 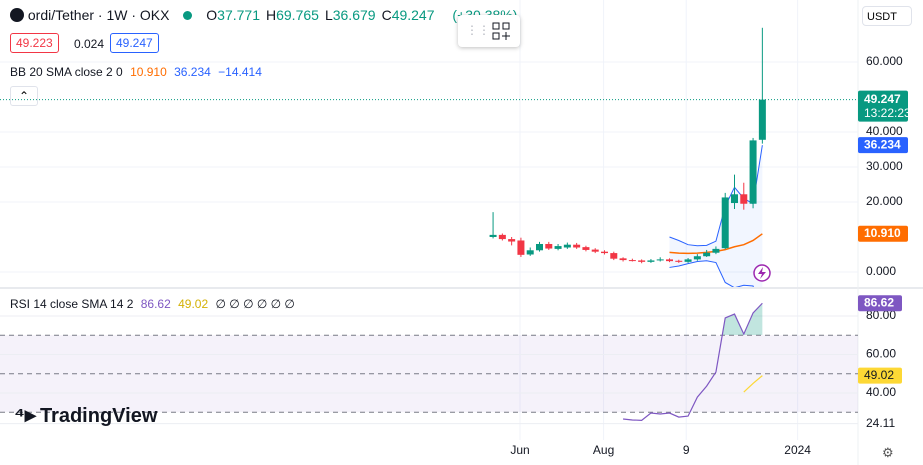 What do you see at coordinates (66, 72) in the screenshot?
I see `bb-label: BB 20 SMA close 2 0` at bounding box center [66, 72].